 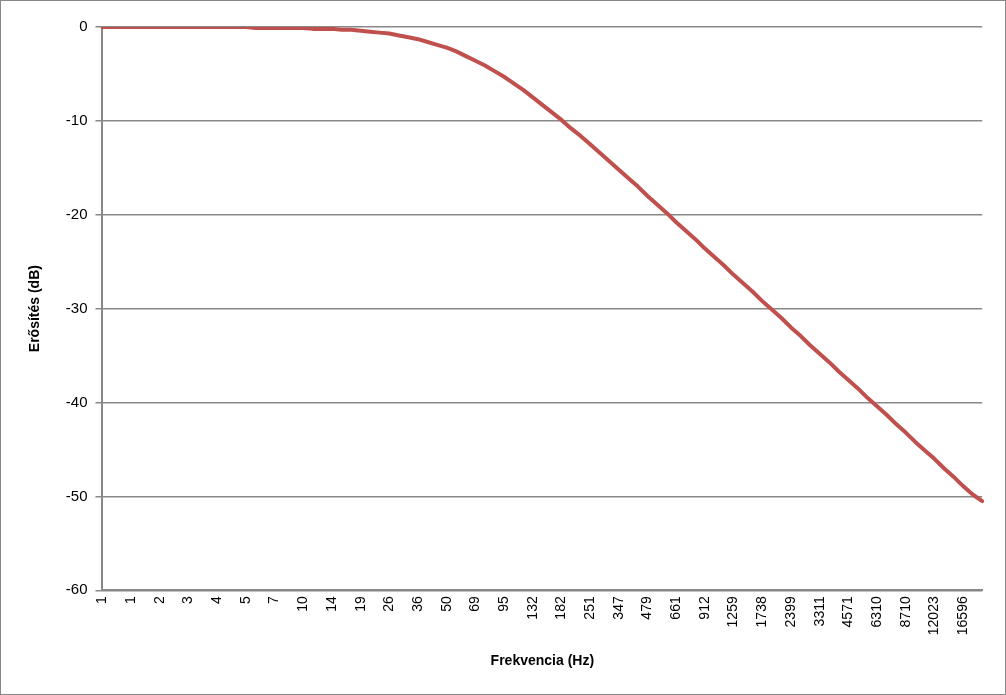 I want to click on x-tick-label: 347, so click(x=617, y=608).